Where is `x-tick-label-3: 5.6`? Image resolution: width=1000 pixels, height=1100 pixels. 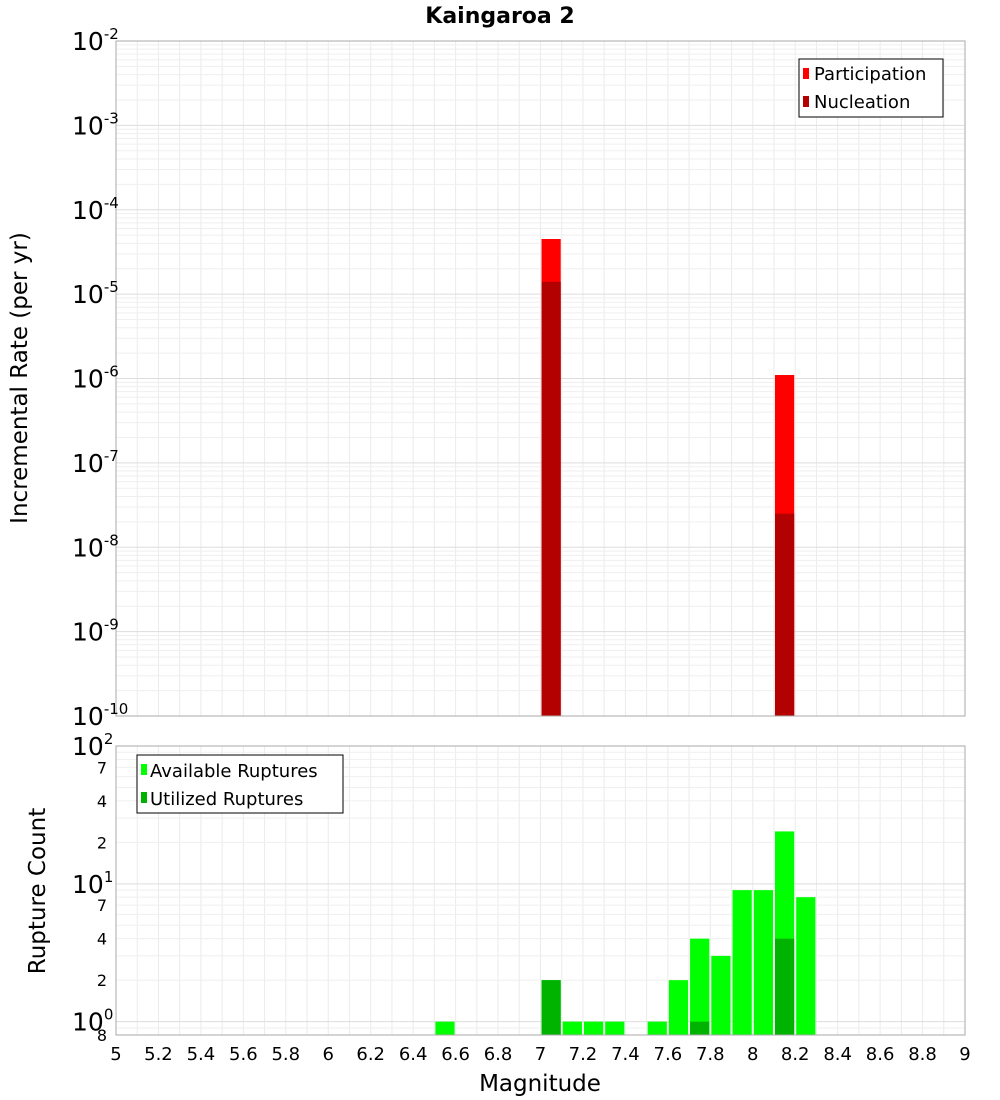
x-tick-label-3: 5.6 is located at coordinates (243, 1054).